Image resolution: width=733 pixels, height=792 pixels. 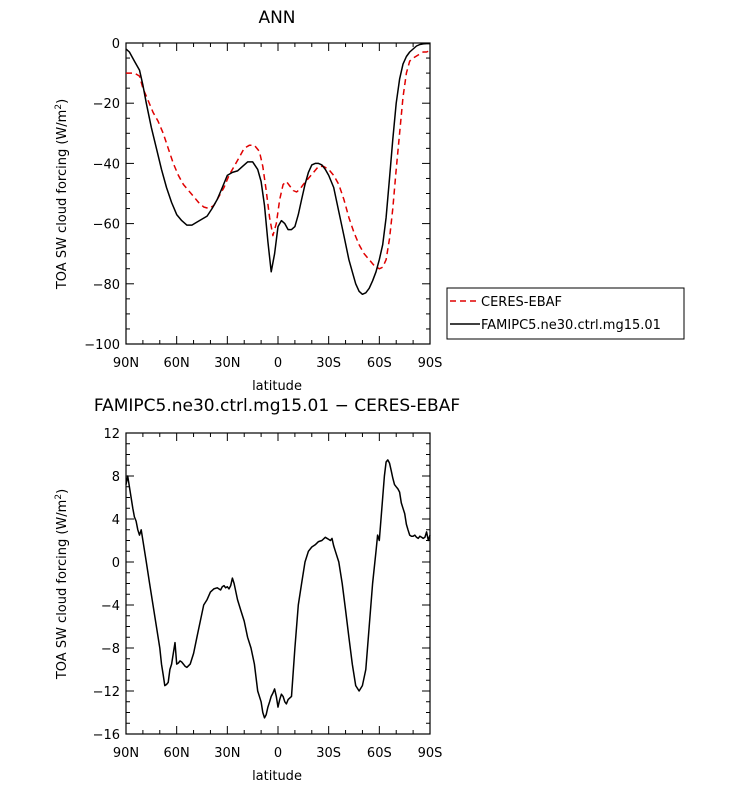 I want to click on chart-title: FAMIPC5.ne30.ctrl.mg15.01 − CERES-EBAF, so click(x=277, y=406).